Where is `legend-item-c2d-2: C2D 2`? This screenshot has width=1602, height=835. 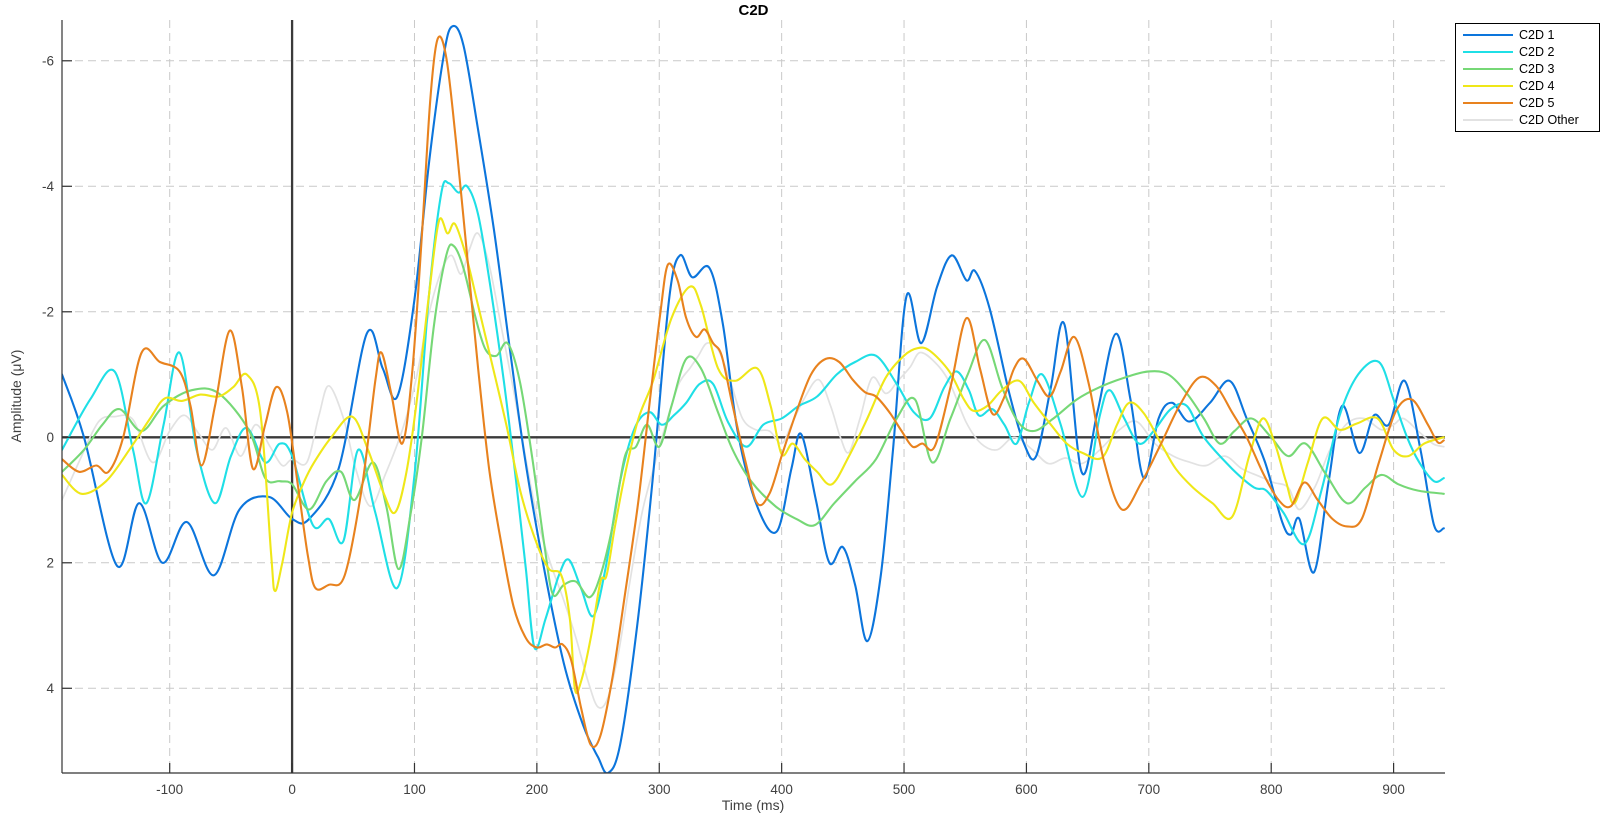 legend-item-c2d-2: C2D 2 is located at coordinates (1527, 51).